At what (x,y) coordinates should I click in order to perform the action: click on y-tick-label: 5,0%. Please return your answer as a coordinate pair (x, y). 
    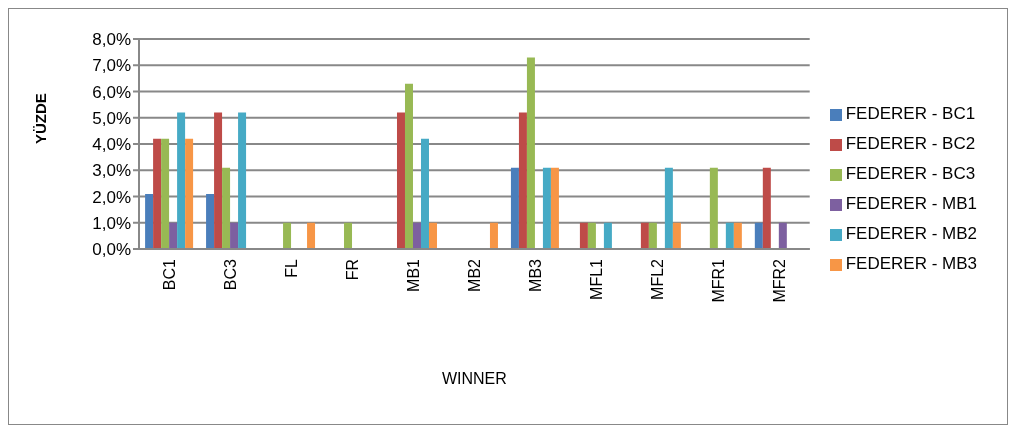
    Looking at the image, I should click on (111, 118).